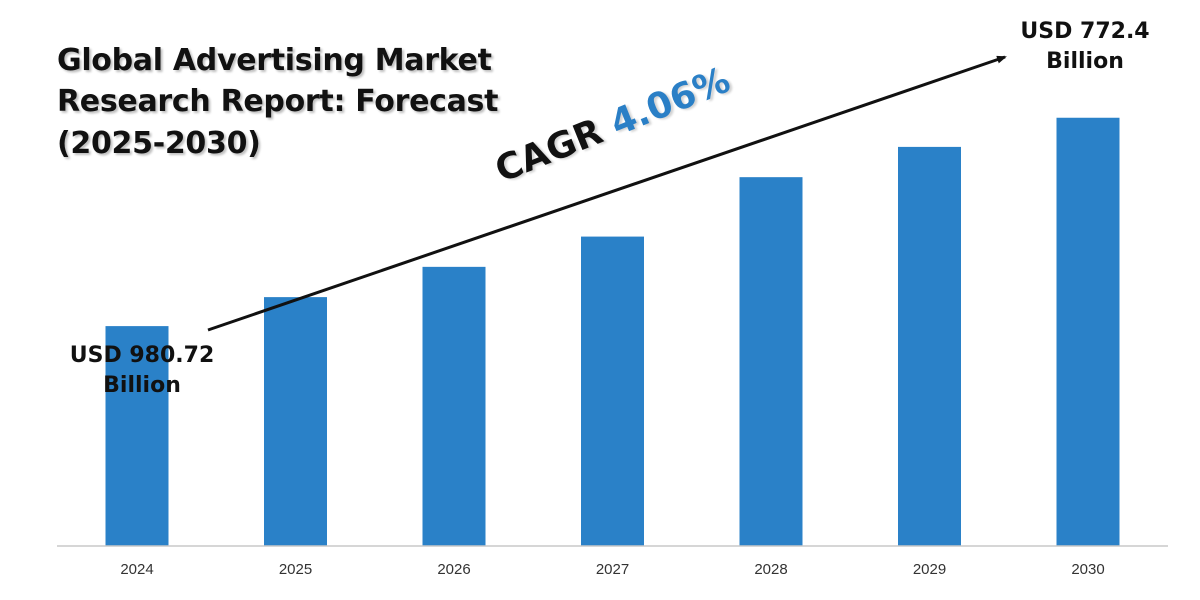  What do you see at coordinates (1088, 332) in the screenshot?
I see `bar-2030` at bounding box center [1088, 332].